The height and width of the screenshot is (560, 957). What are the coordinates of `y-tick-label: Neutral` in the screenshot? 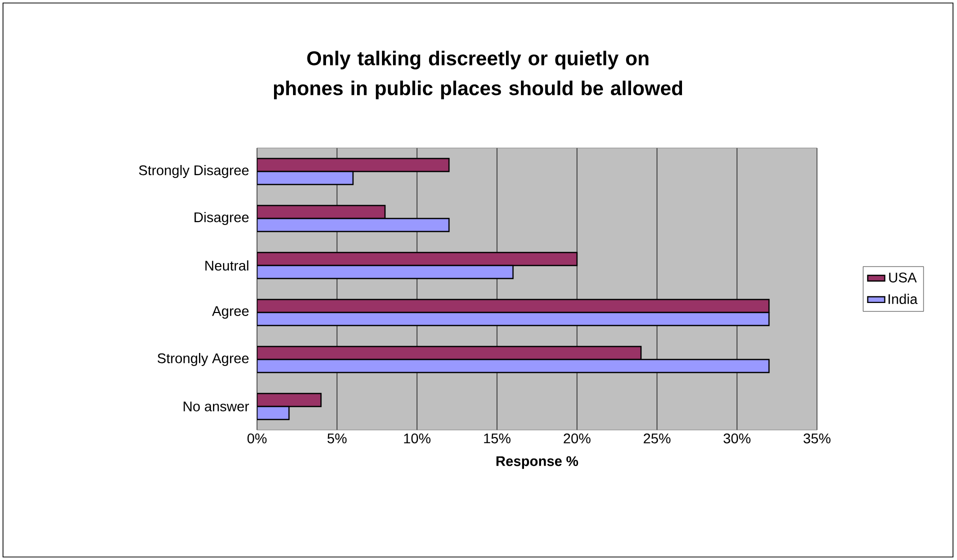 It's located at (226, 265).